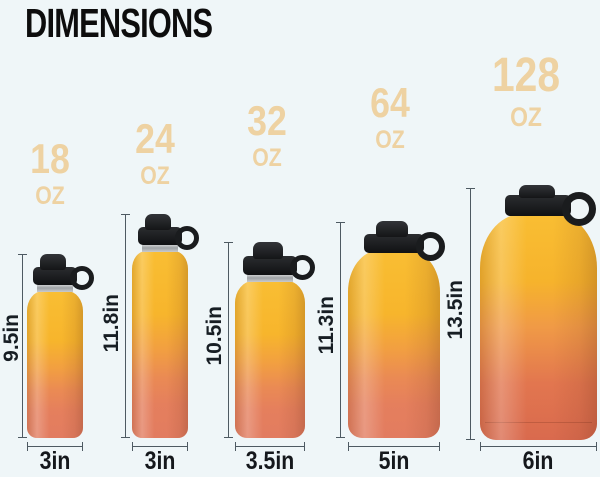  I want to click on capacity-label: 128 OZ, so click(526, 91).